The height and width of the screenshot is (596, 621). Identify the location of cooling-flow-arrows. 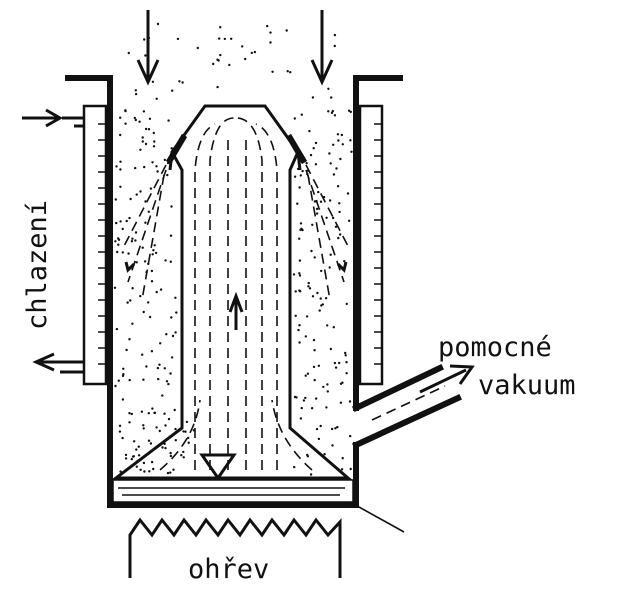
(50, 240).